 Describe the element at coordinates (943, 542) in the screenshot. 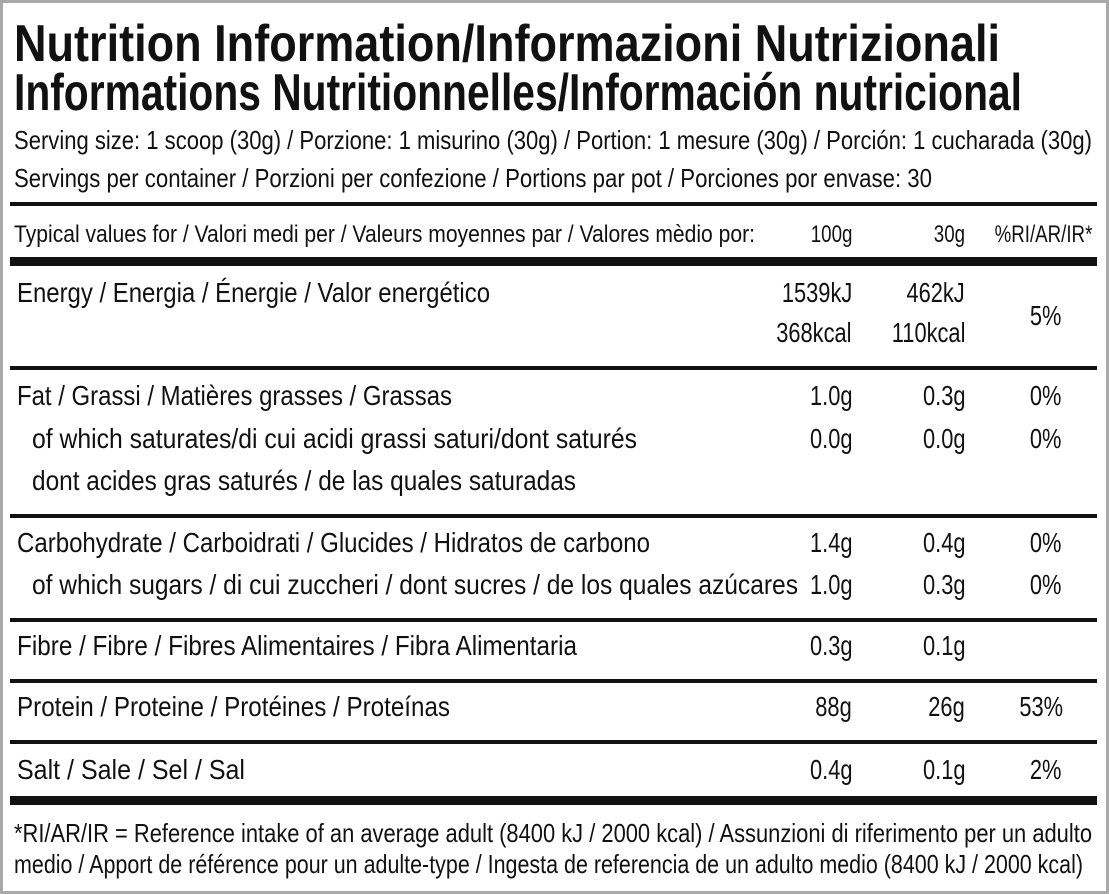

I see `carbohydrate-30g: 0.4g` at that location.